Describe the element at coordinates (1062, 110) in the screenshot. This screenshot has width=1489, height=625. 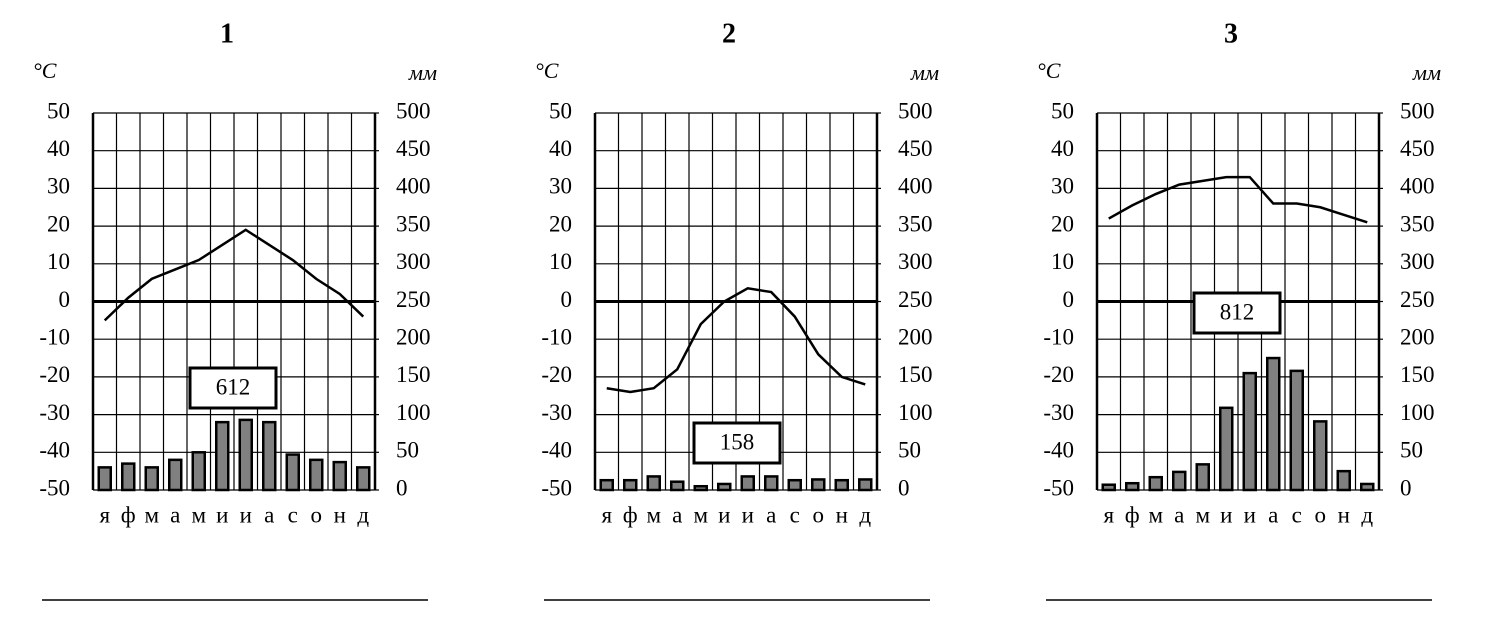
I see `y-tick-label: 50` at that location.